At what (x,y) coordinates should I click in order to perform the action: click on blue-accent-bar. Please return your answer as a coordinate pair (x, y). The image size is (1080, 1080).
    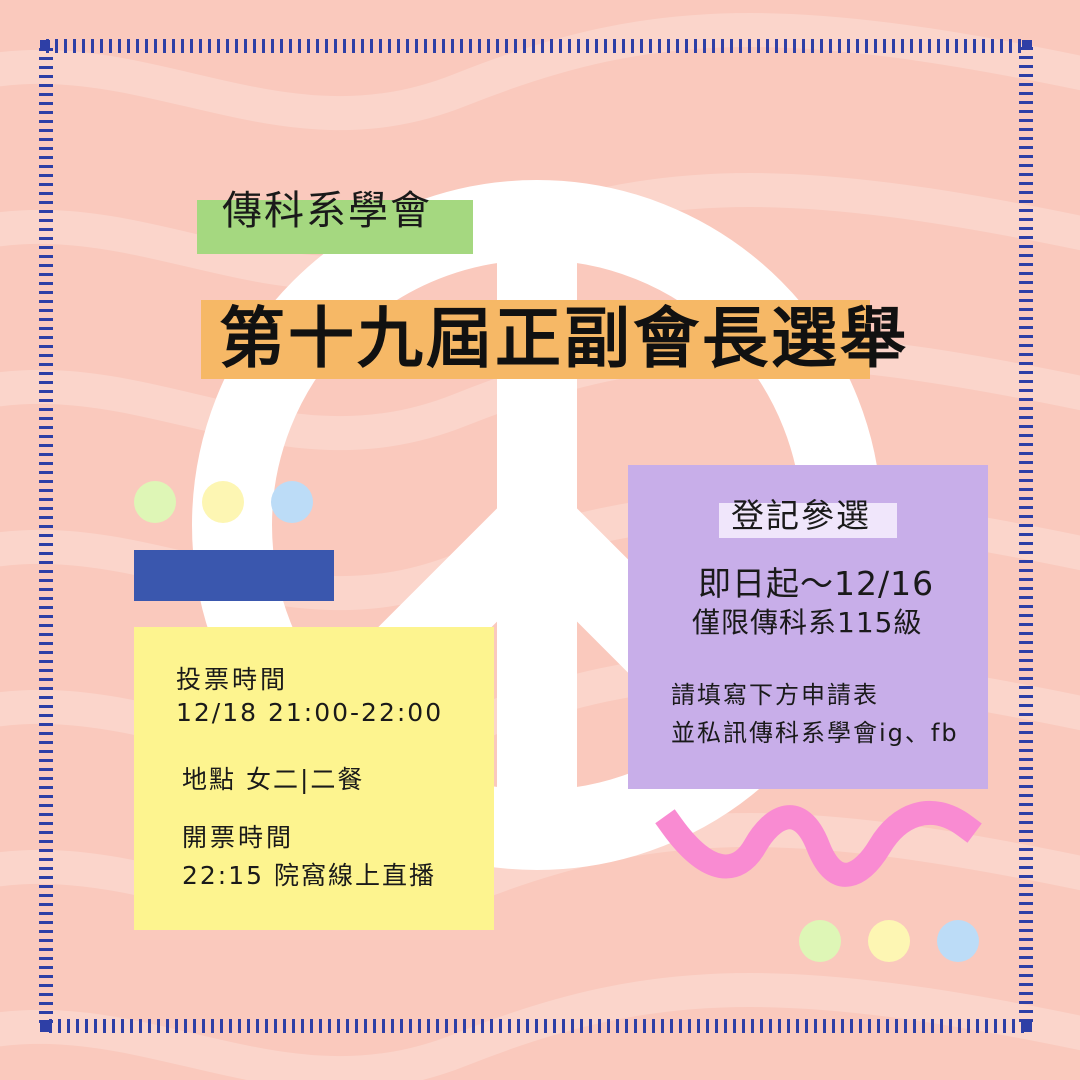
    Looking at the image, I should click on (234, 575).